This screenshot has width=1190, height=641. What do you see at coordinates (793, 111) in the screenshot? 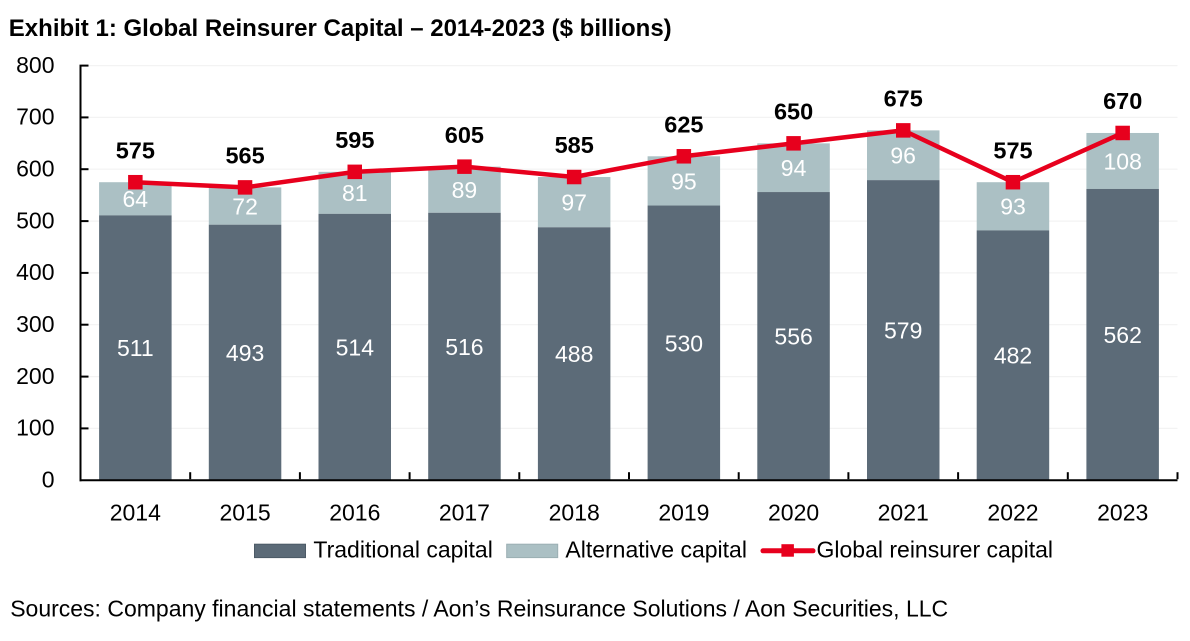
I see `svg-text: 650` at bounding box center [793, 111].